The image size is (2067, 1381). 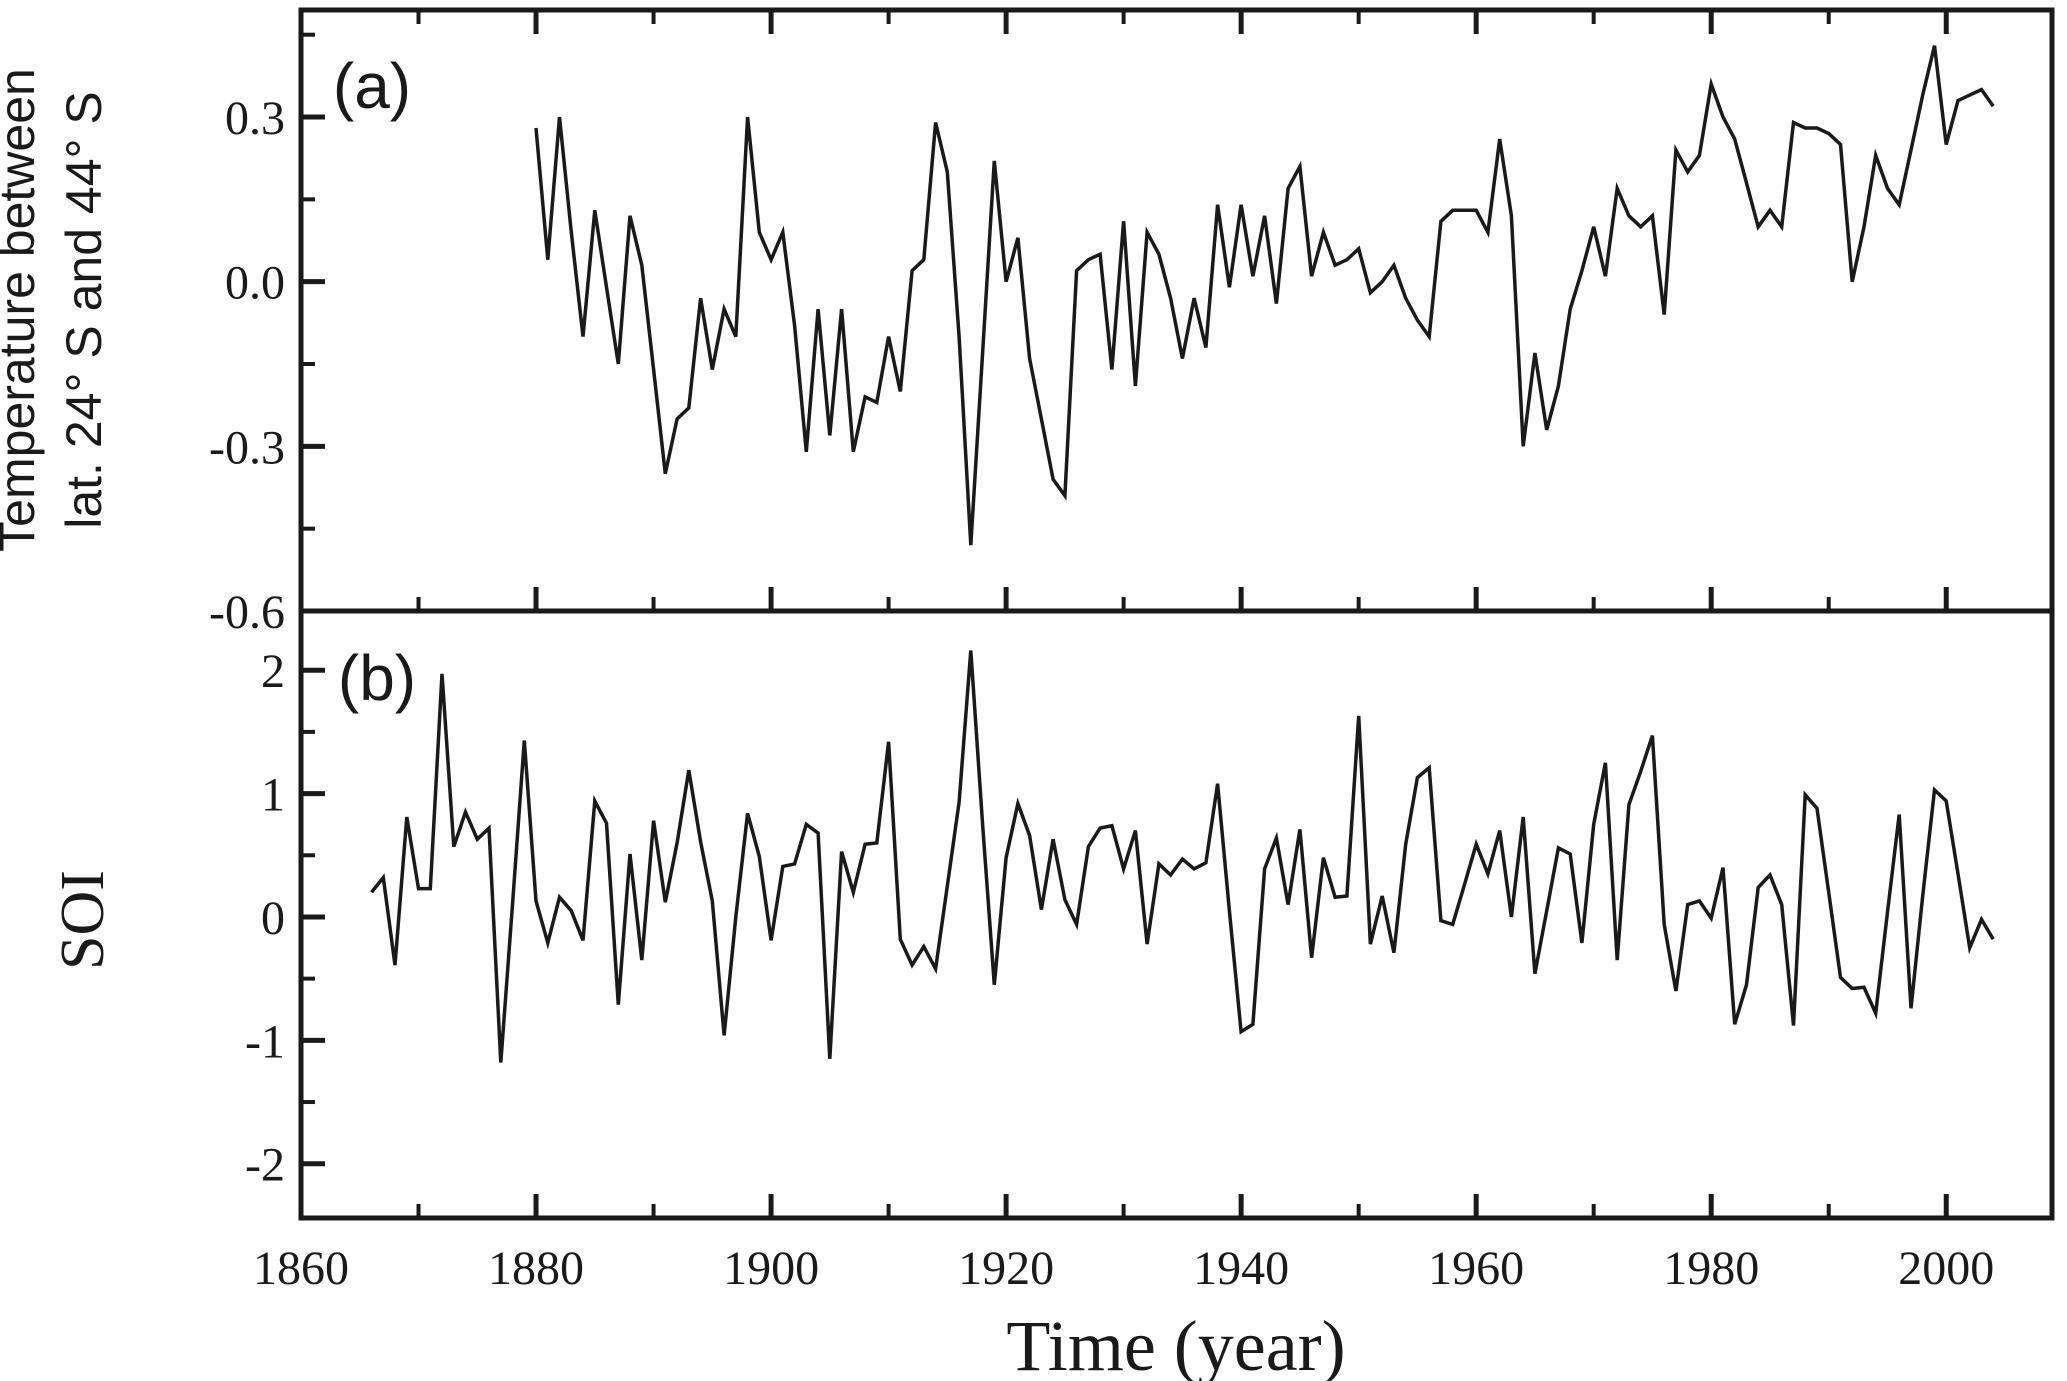 I want to click on x-axis-tick-label: 1920, so click(x=1006, y=1268).